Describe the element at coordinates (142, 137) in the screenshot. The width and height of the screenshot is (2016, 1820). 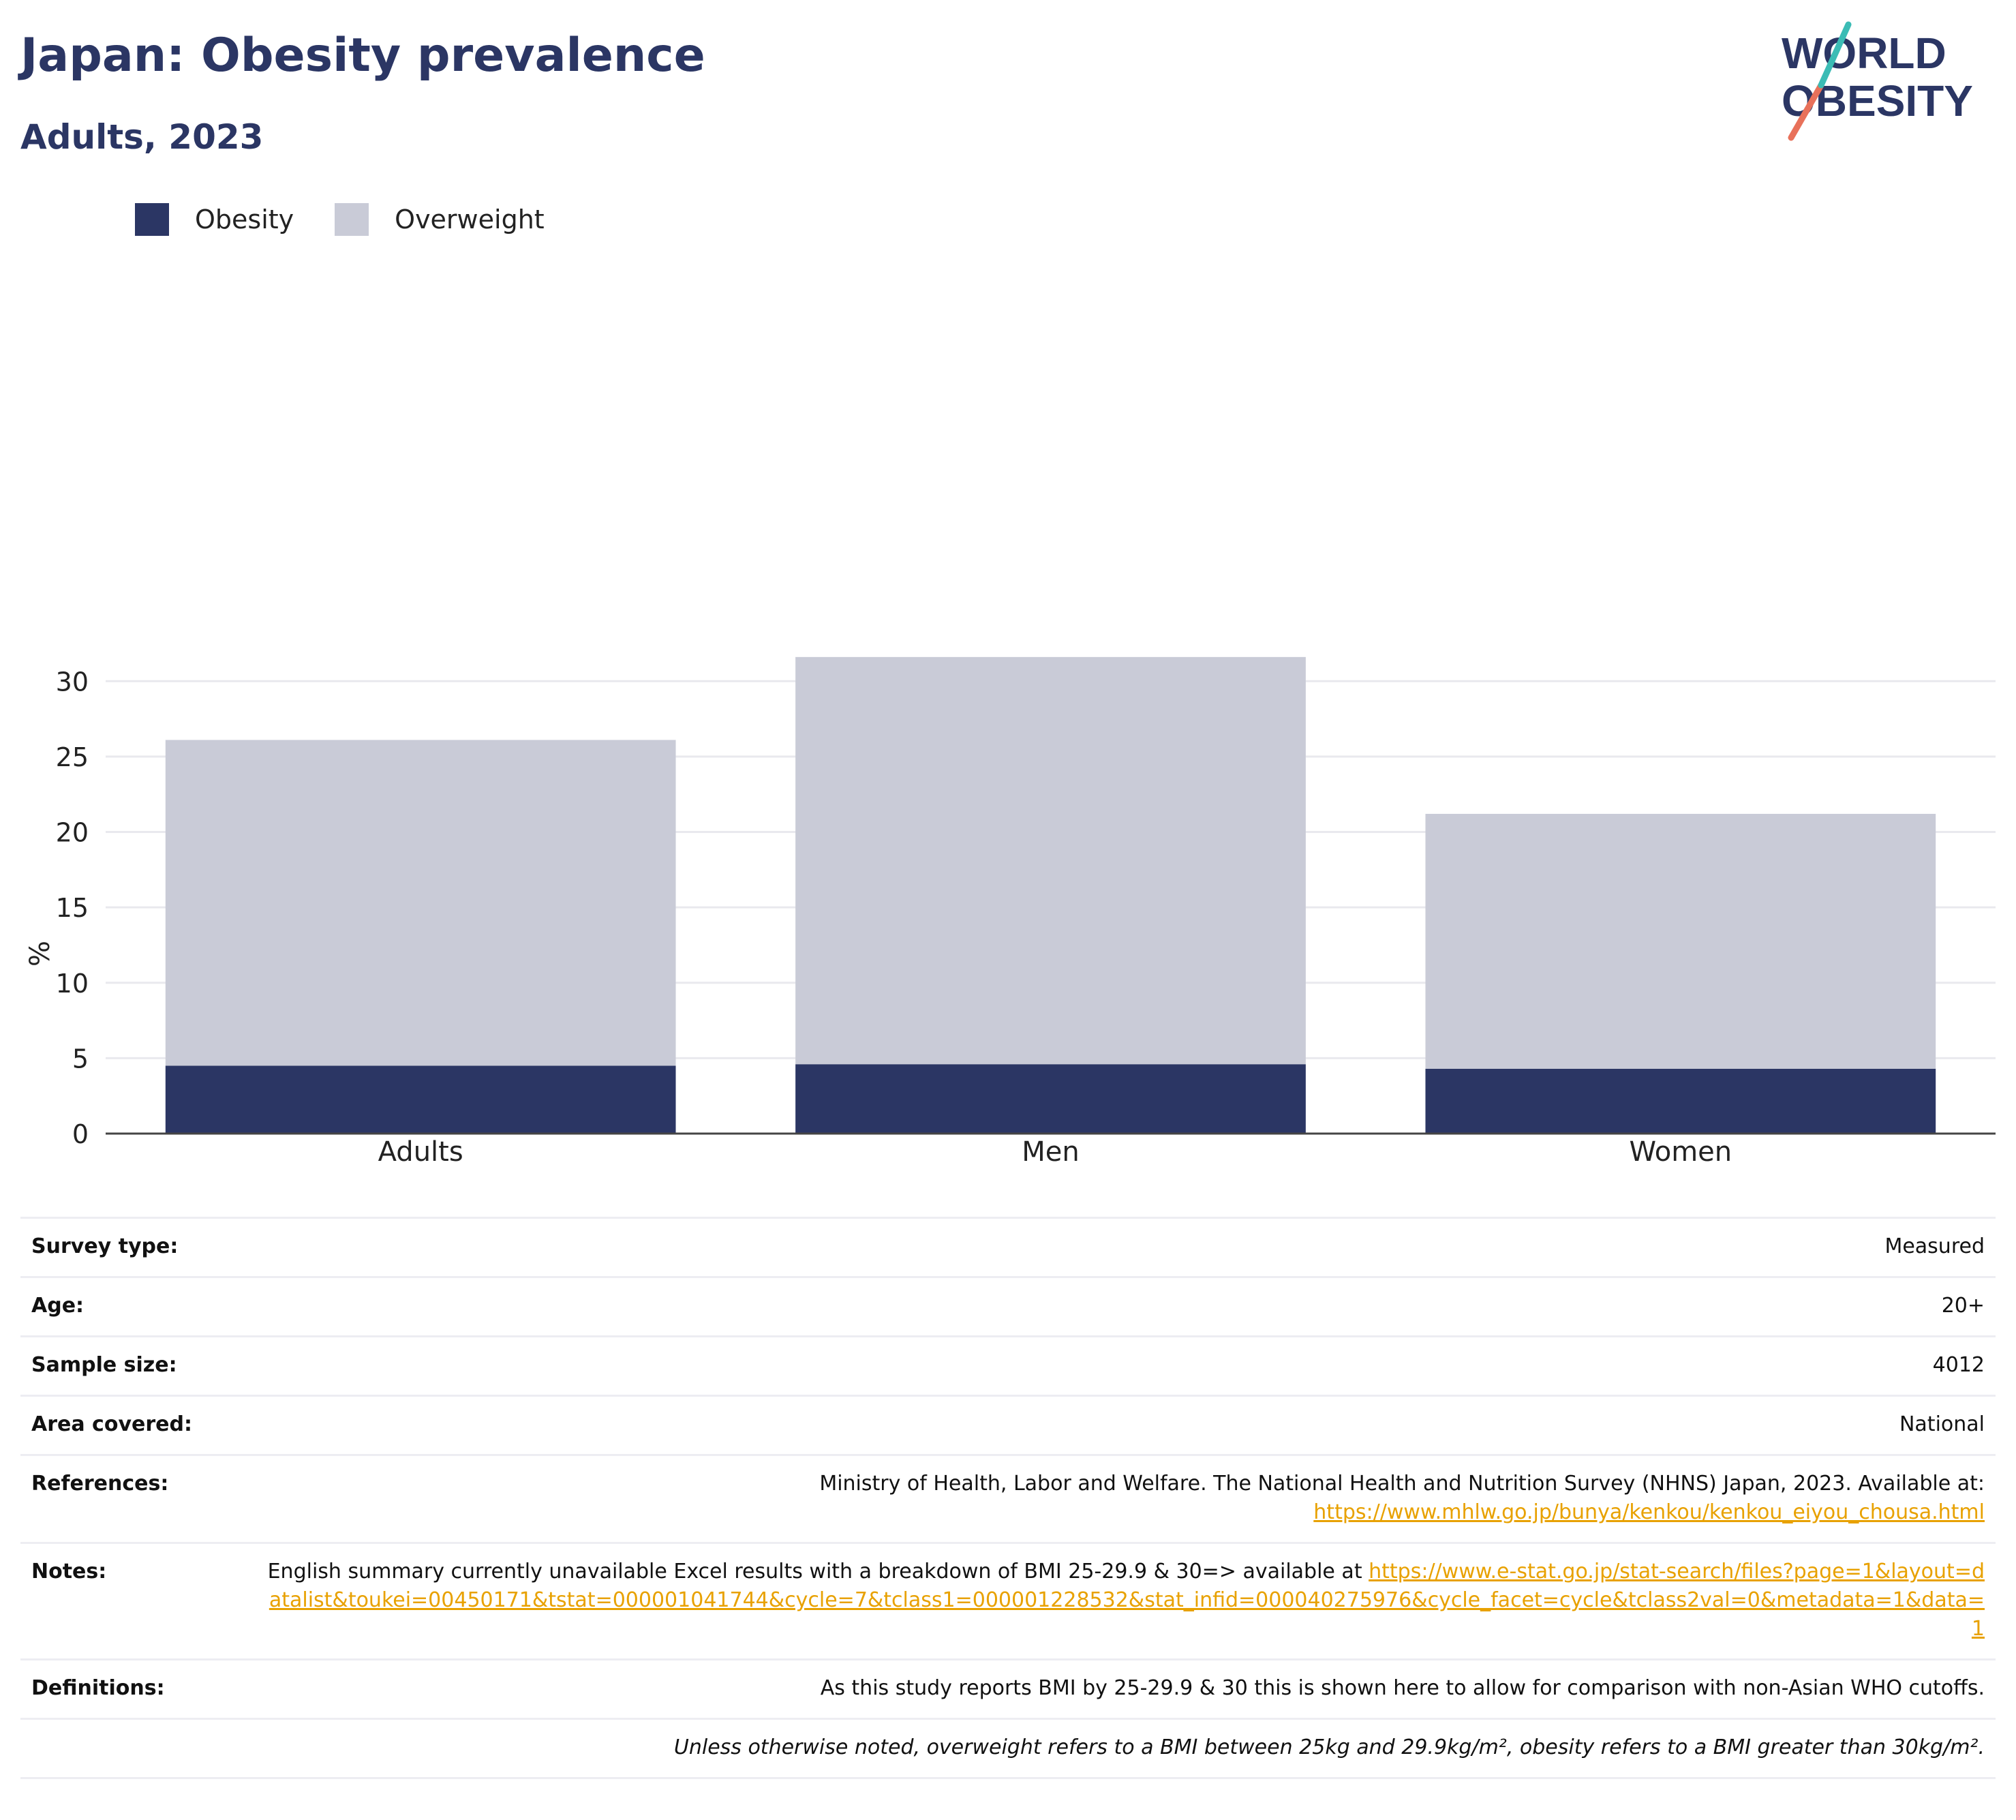
I see `page-subtitle: Adults, 2023` at that location.